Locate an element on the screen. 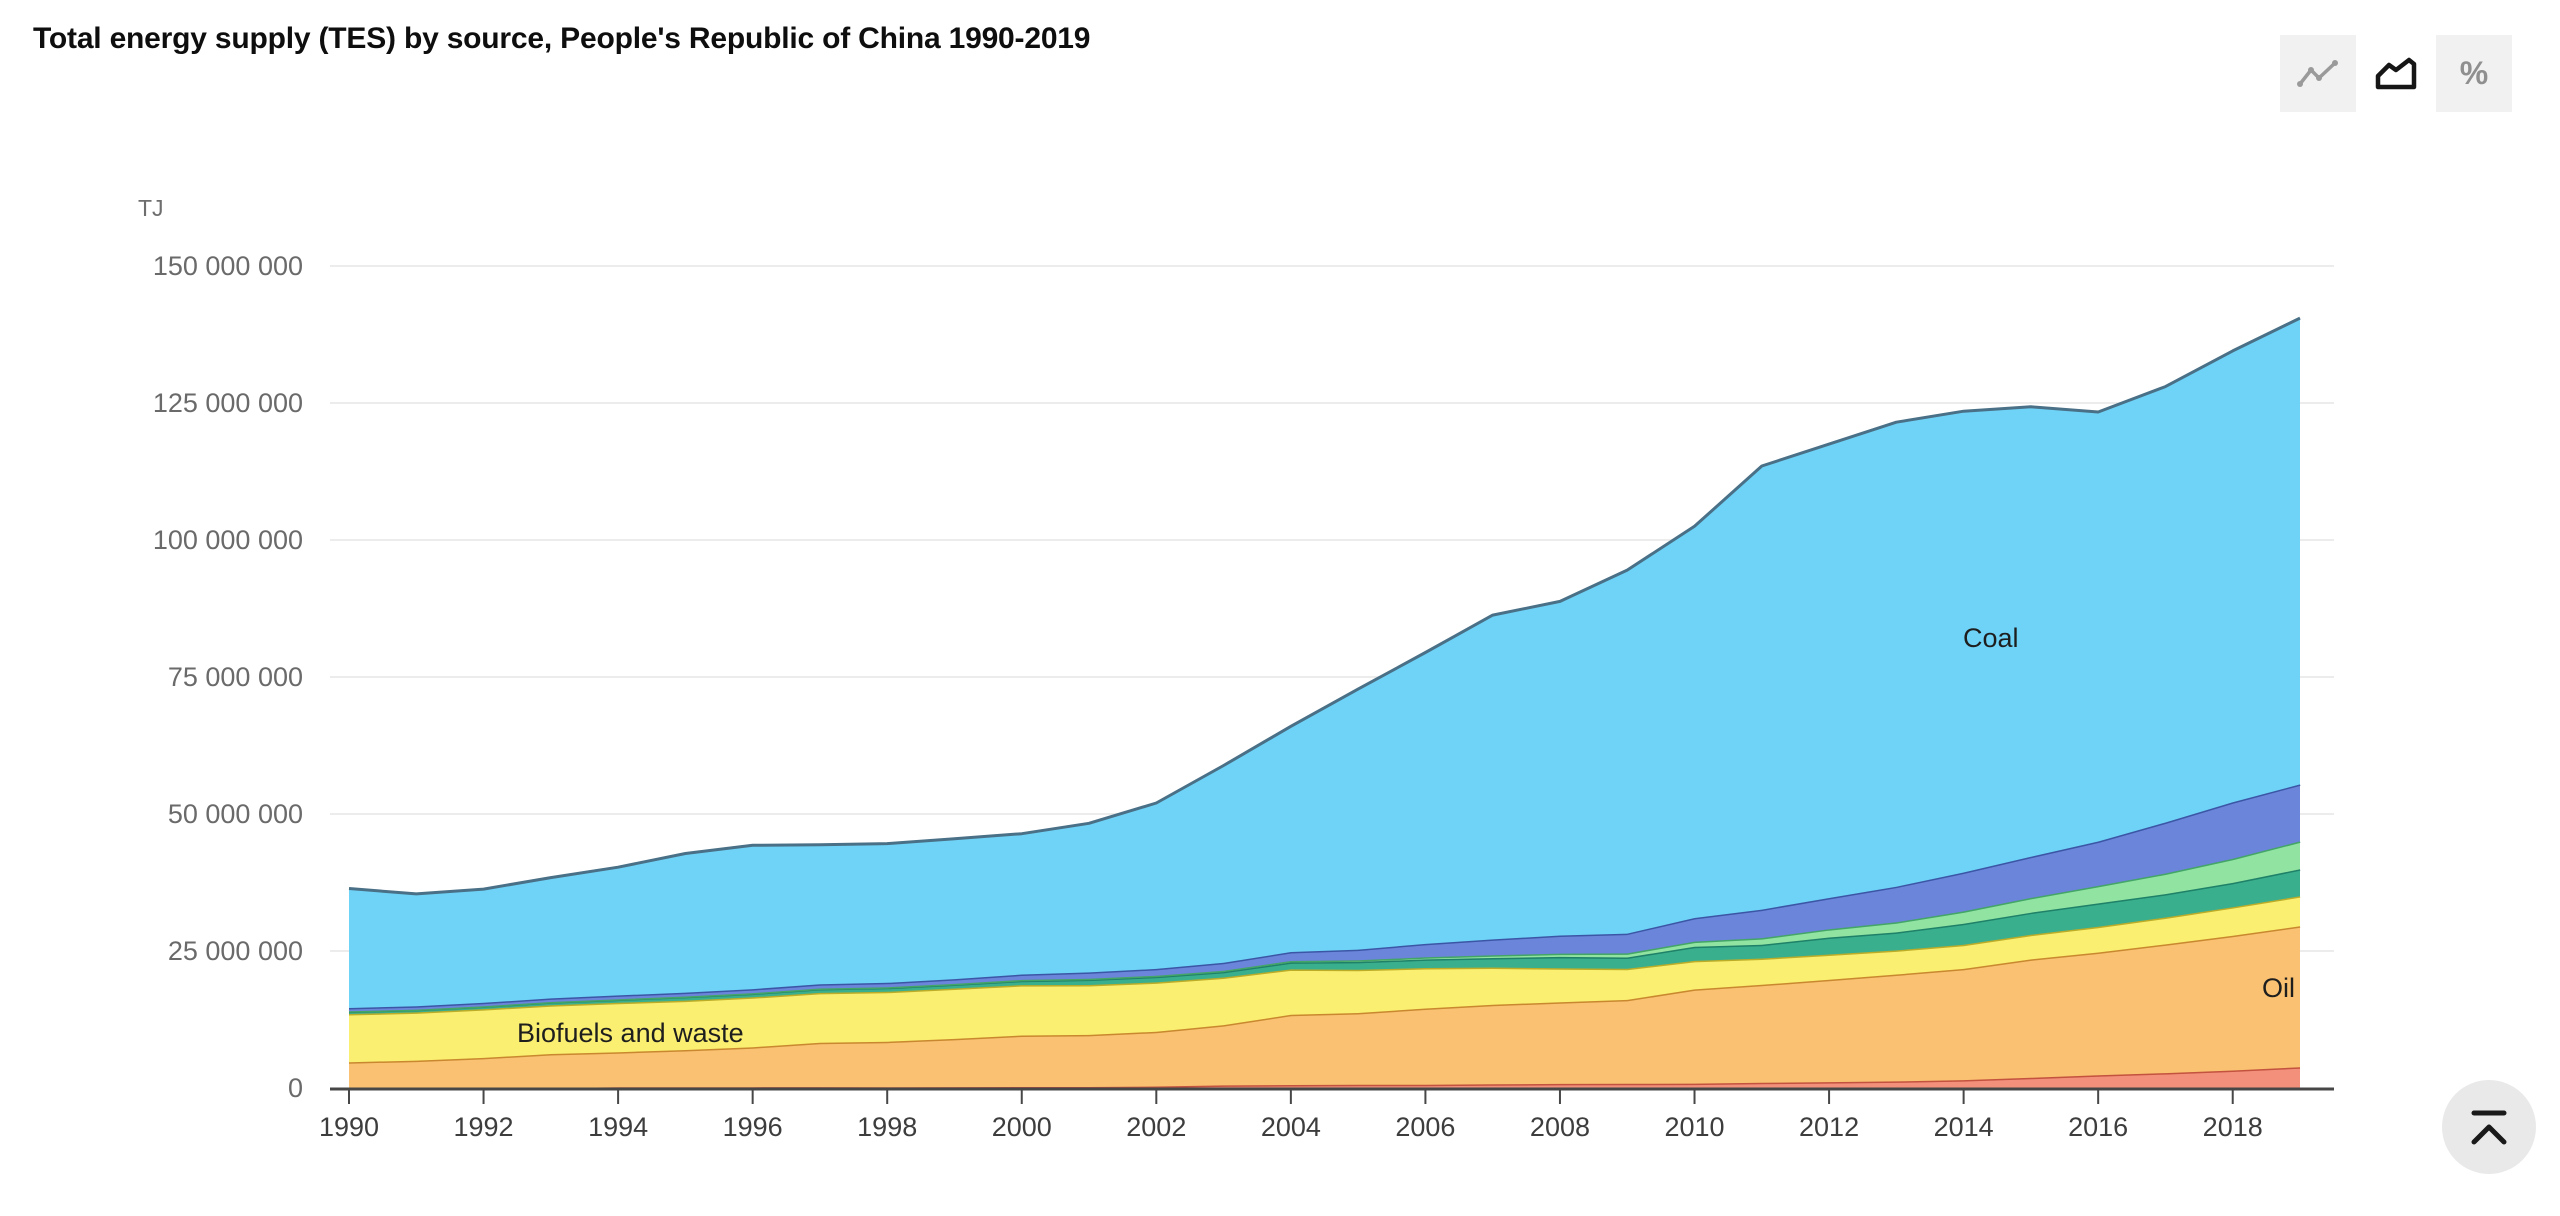  percent-view-button: % is located at coordinates (2474, 73).